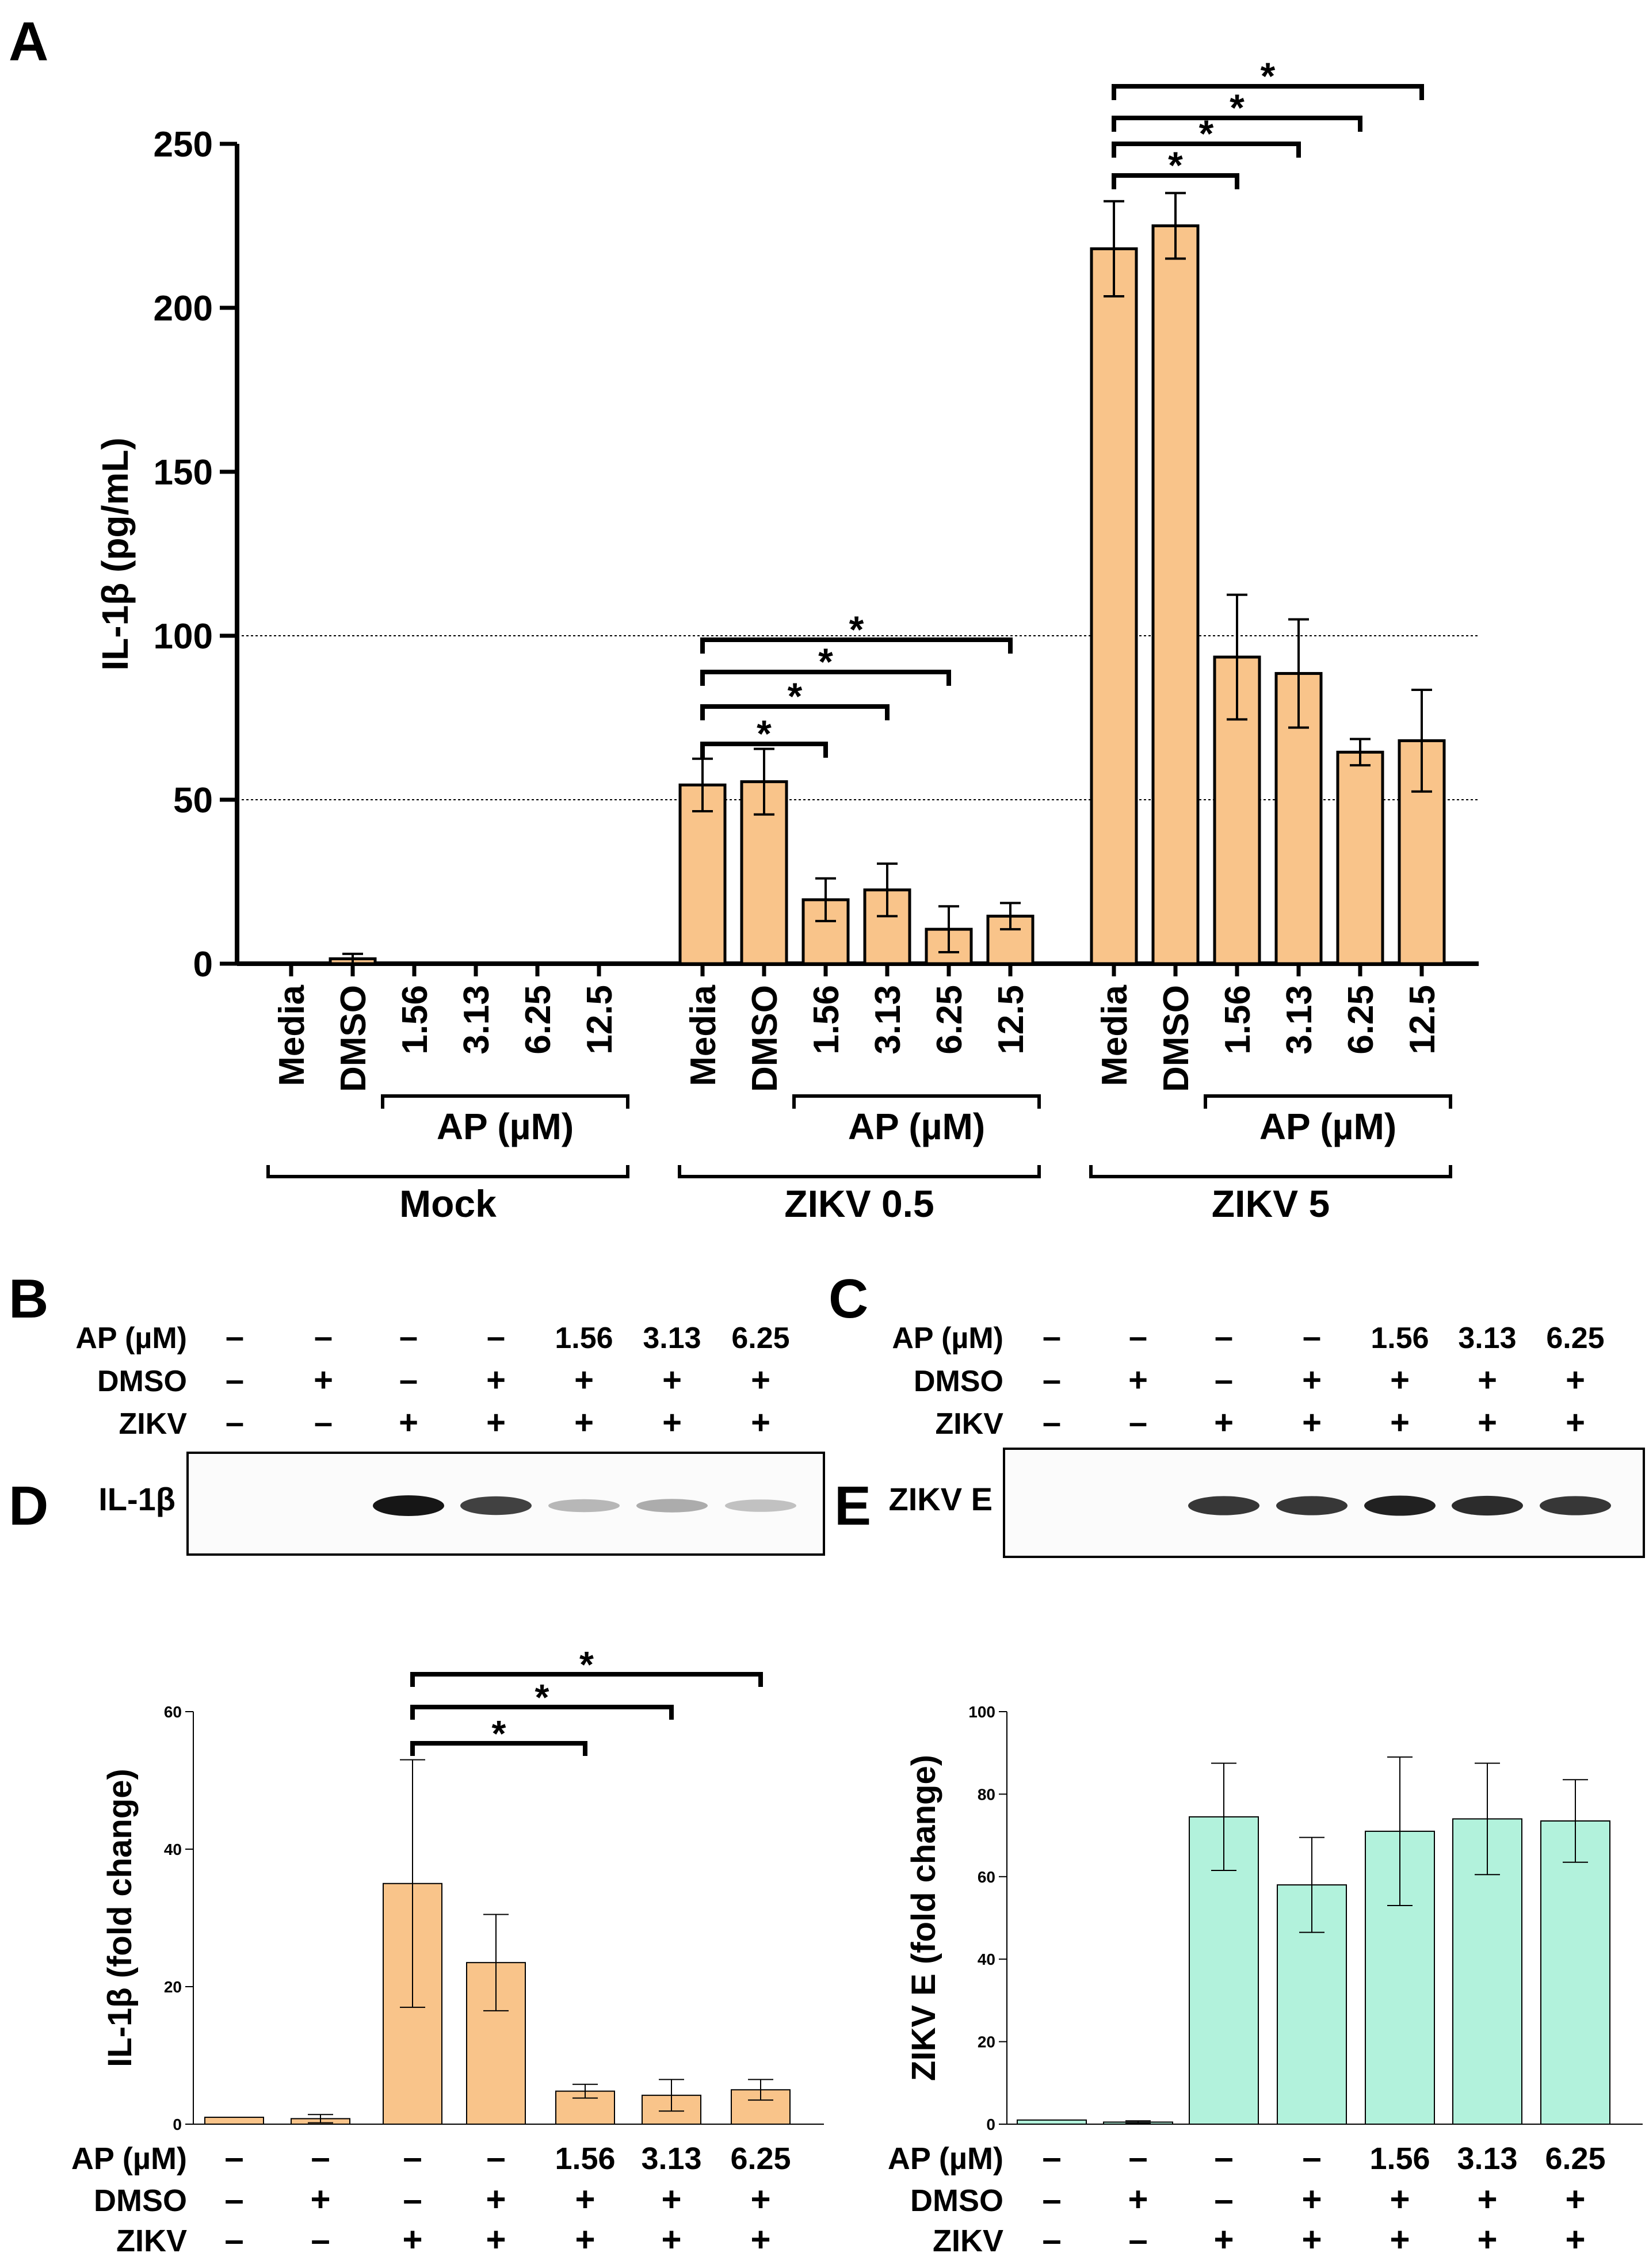 Image resolution: width=1649 pixels, height=2268 pixels. What do you see at coordinates (505, 1101) in the screenshot?
I see `ap-bracket` at bounding box center [505, 1101].